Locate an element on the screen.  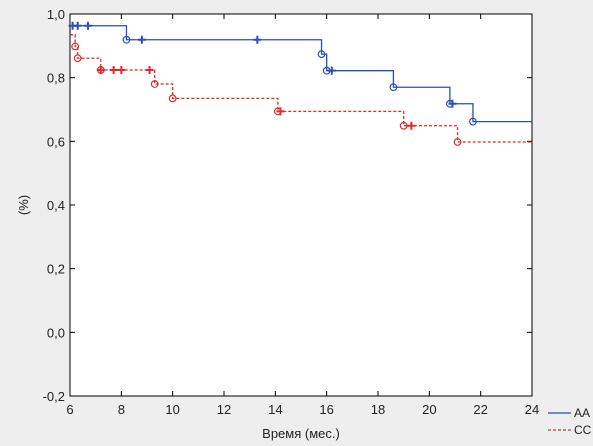
x-tick-label: 20 is located at coordinates (429, 409).